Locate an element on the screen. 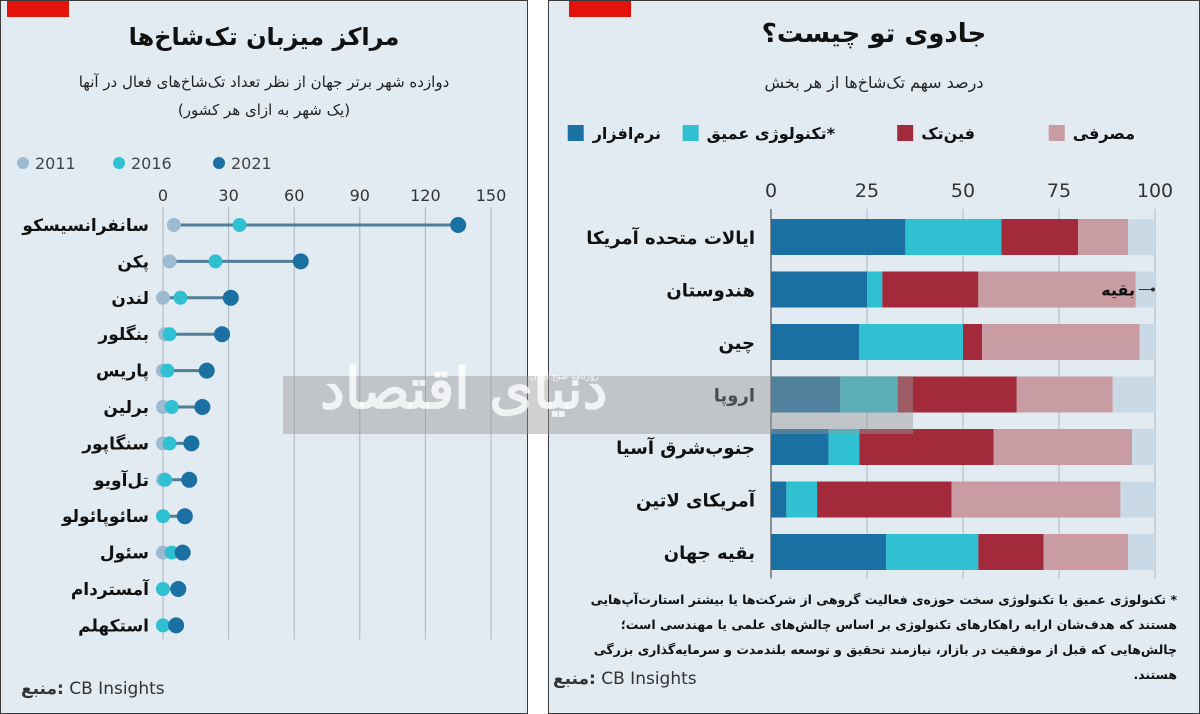 The width and height of the screenshot is (1200, 714). row-label: آمستردام is located at coordinates (110, 589).